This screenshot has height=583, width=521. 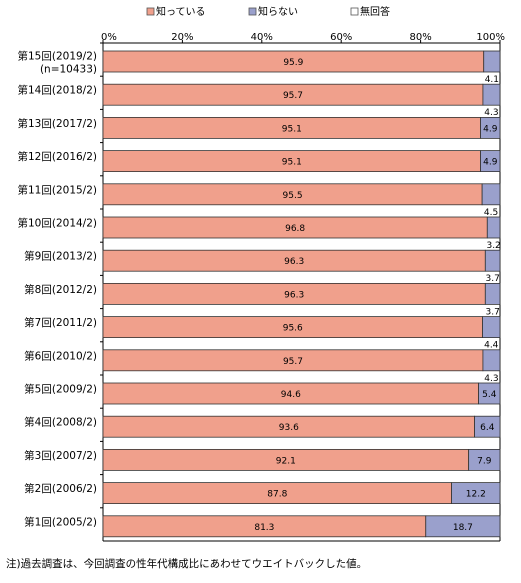 What do you see at coordinates (68, 70) in the screenshot?
I see `category-label: (n=10433)` at bounding box center [68, 70].